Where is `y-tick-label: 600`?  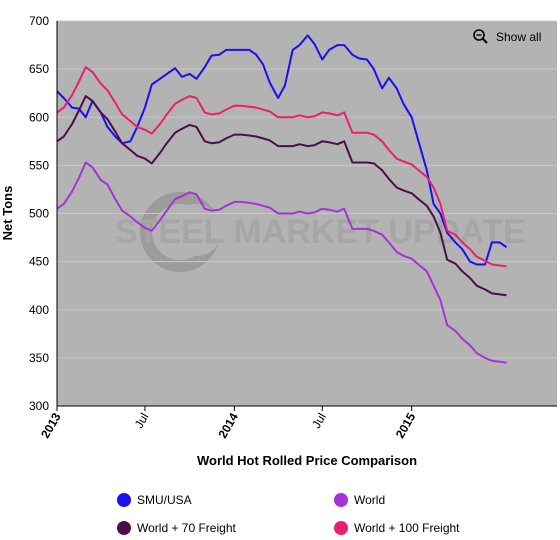 y-tick-label: 600 is located at coordinates (39, 117).